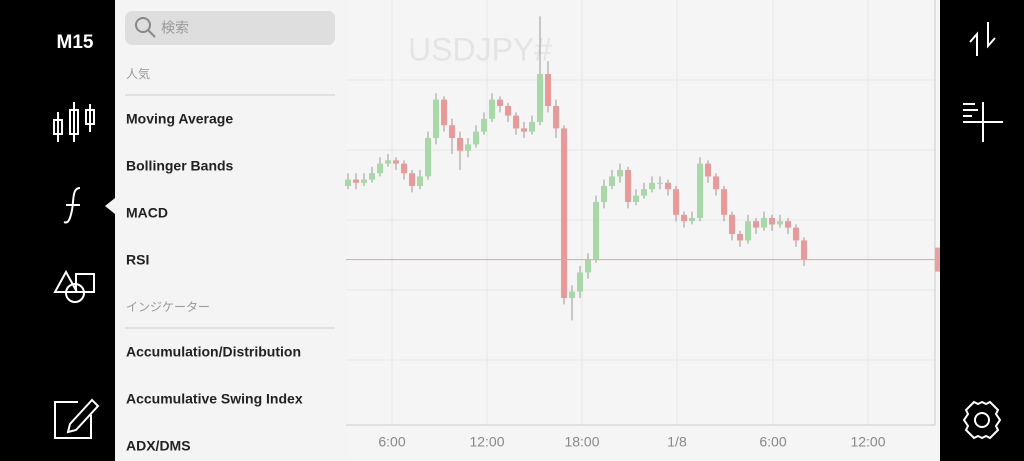 This screenshot has width=1024, height=461. Describe the element at coordinates (213, 352) in the screenshot. I see `menu-item: Accumulation/Distribution` at that location.